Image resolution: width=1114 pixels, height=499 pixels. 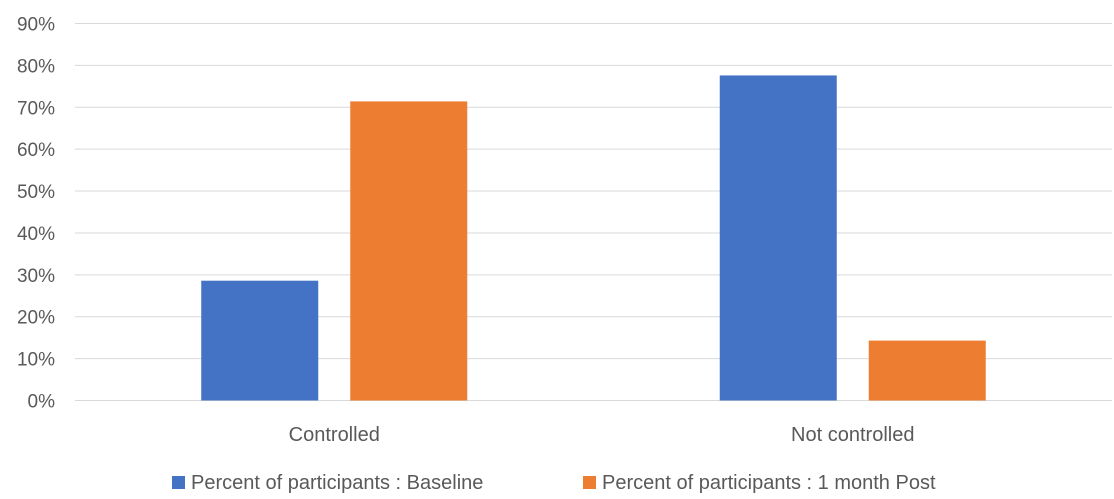 What do you see at coordinates (769, 483) in the screenshot?
I see `legend-label: Percent of participants : 1 month Post` at bounding box center [769, 483].